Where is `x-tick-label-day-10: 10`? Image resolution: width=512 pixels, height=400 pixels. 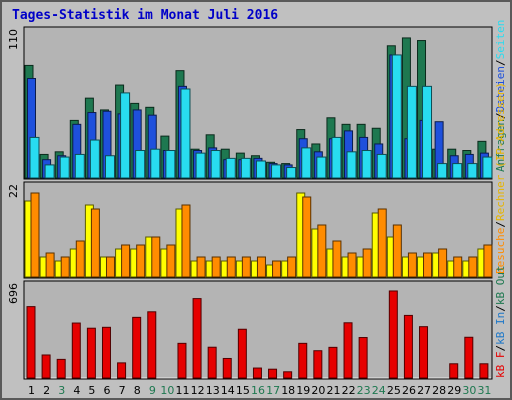
x-tick-label-day-10: 10 is located at coordinates (167, 390).